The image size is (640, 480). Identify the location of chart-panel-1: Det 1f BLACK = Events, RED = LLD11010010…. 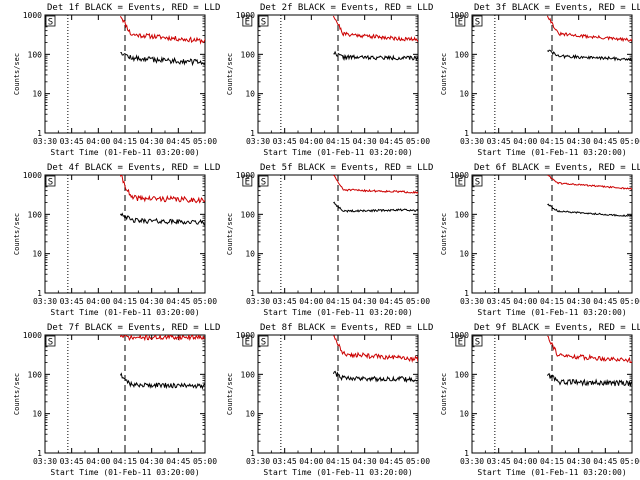
(133, 80).